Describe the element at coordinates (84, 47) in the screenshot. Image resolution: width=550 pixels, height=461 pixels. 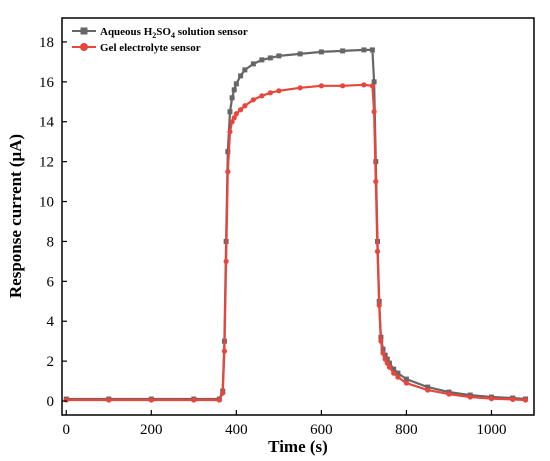
I see `legend-swatch-marker-gel` at that location.